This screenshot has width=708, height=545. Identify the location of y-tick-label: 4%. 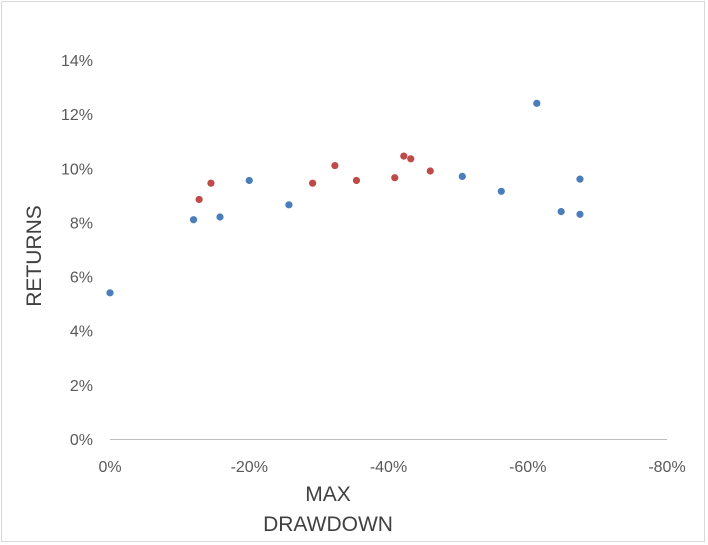
(81, 332).